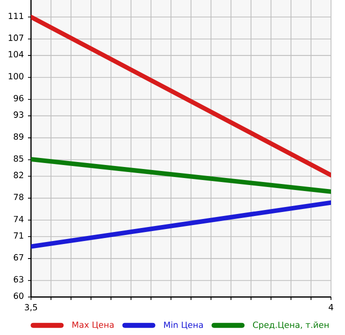 The image size is (345, 335). What do you see at coordinates (16, 76) in the screenshot?
I see `y-tick-label: 100` at bounding box center [16, 76].